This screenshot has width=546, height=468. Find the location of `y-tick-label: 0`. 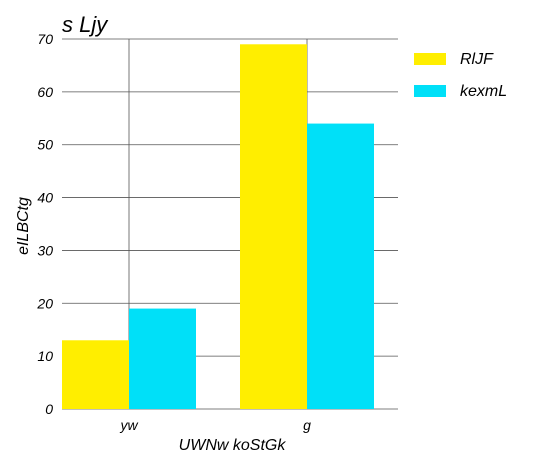

y-tick-label: 0 is located at coordinates (49, 409).